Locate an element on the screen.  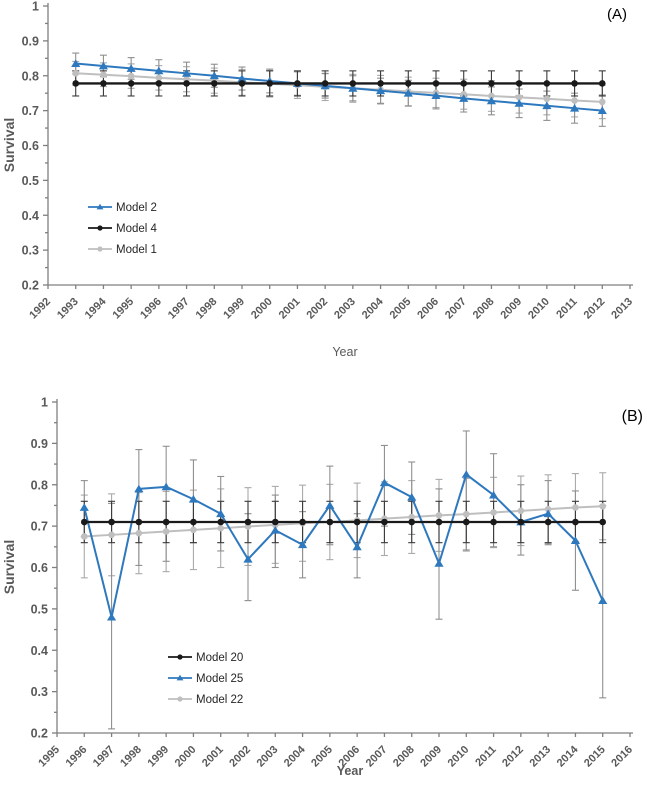
x-tick-label: 1992 is located at coordinates (40, 309).